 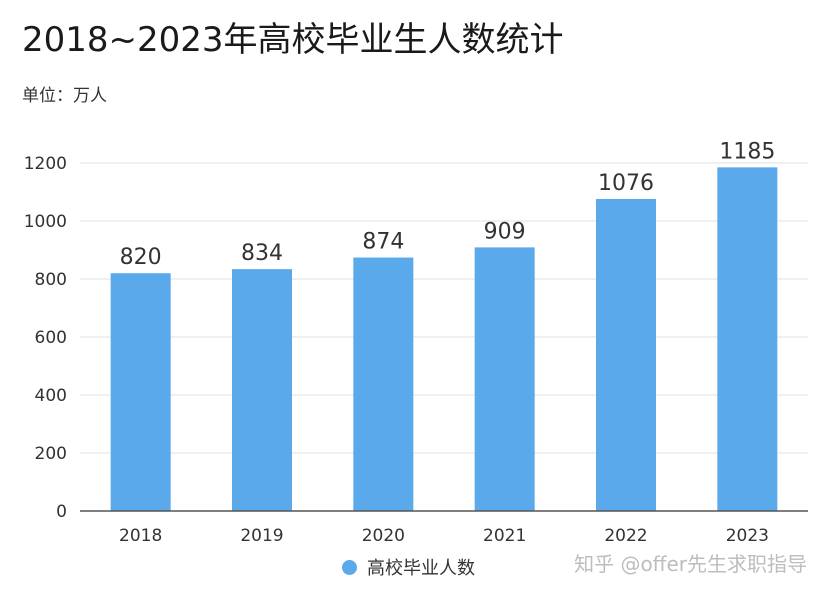 What do you see at coordinates (383, 536) in the screenshot?
I see `x-tick-label: 2020` at bounding box center [383, 536].